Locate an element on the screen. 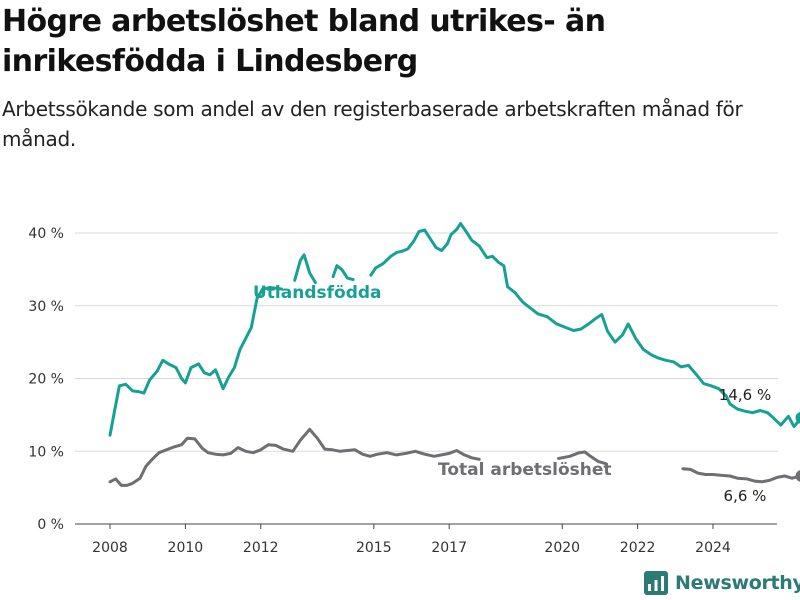 This screenshot has height=600, width=800. end-value-utlandsfodda: 14,6 % is located at coordinates (745, 395).